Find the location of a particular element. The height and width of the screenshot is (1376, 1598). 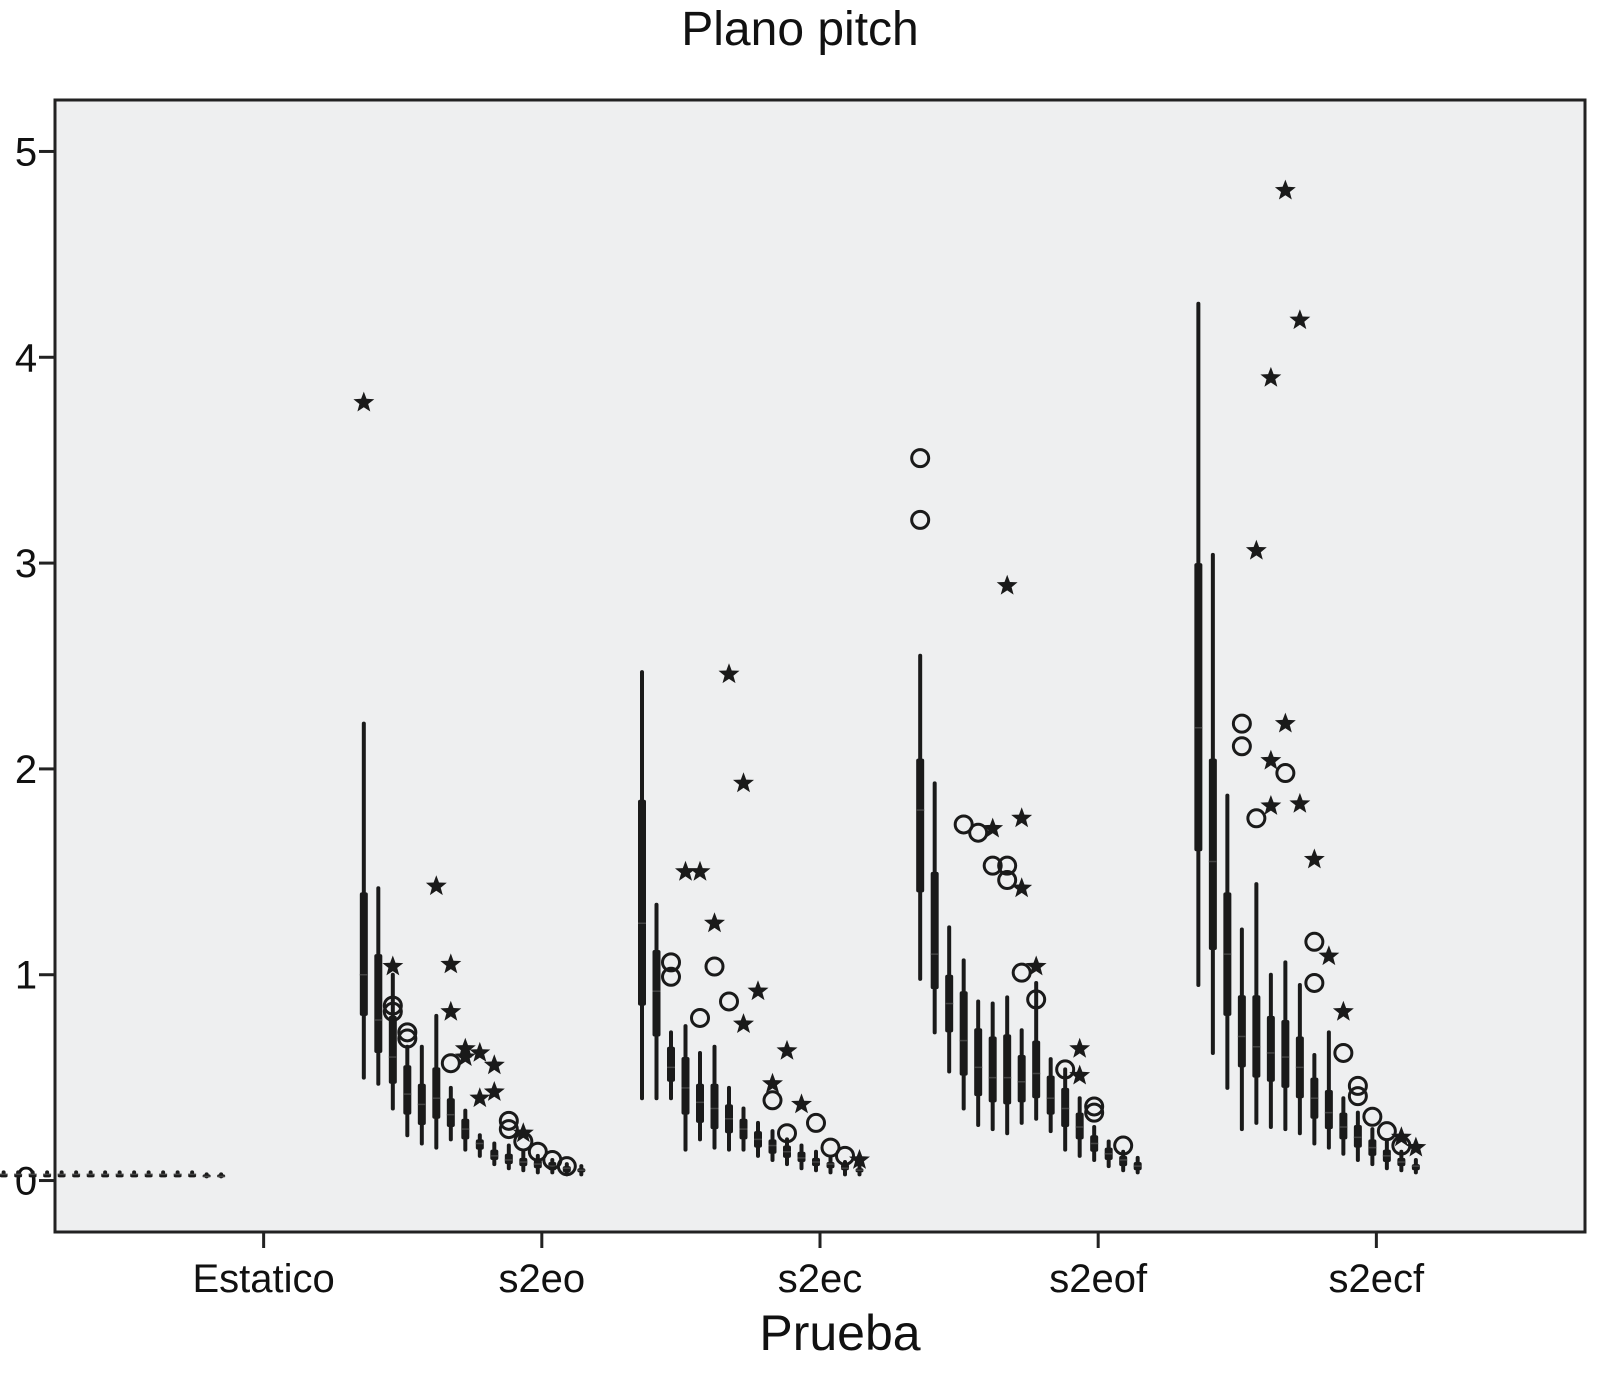

x-tick-label: s2ec is located at coordinates (820, 1279).